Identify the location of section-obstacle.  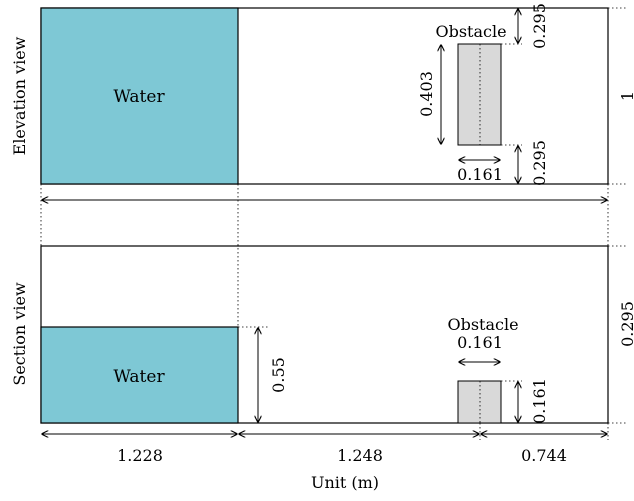
(479, 402).